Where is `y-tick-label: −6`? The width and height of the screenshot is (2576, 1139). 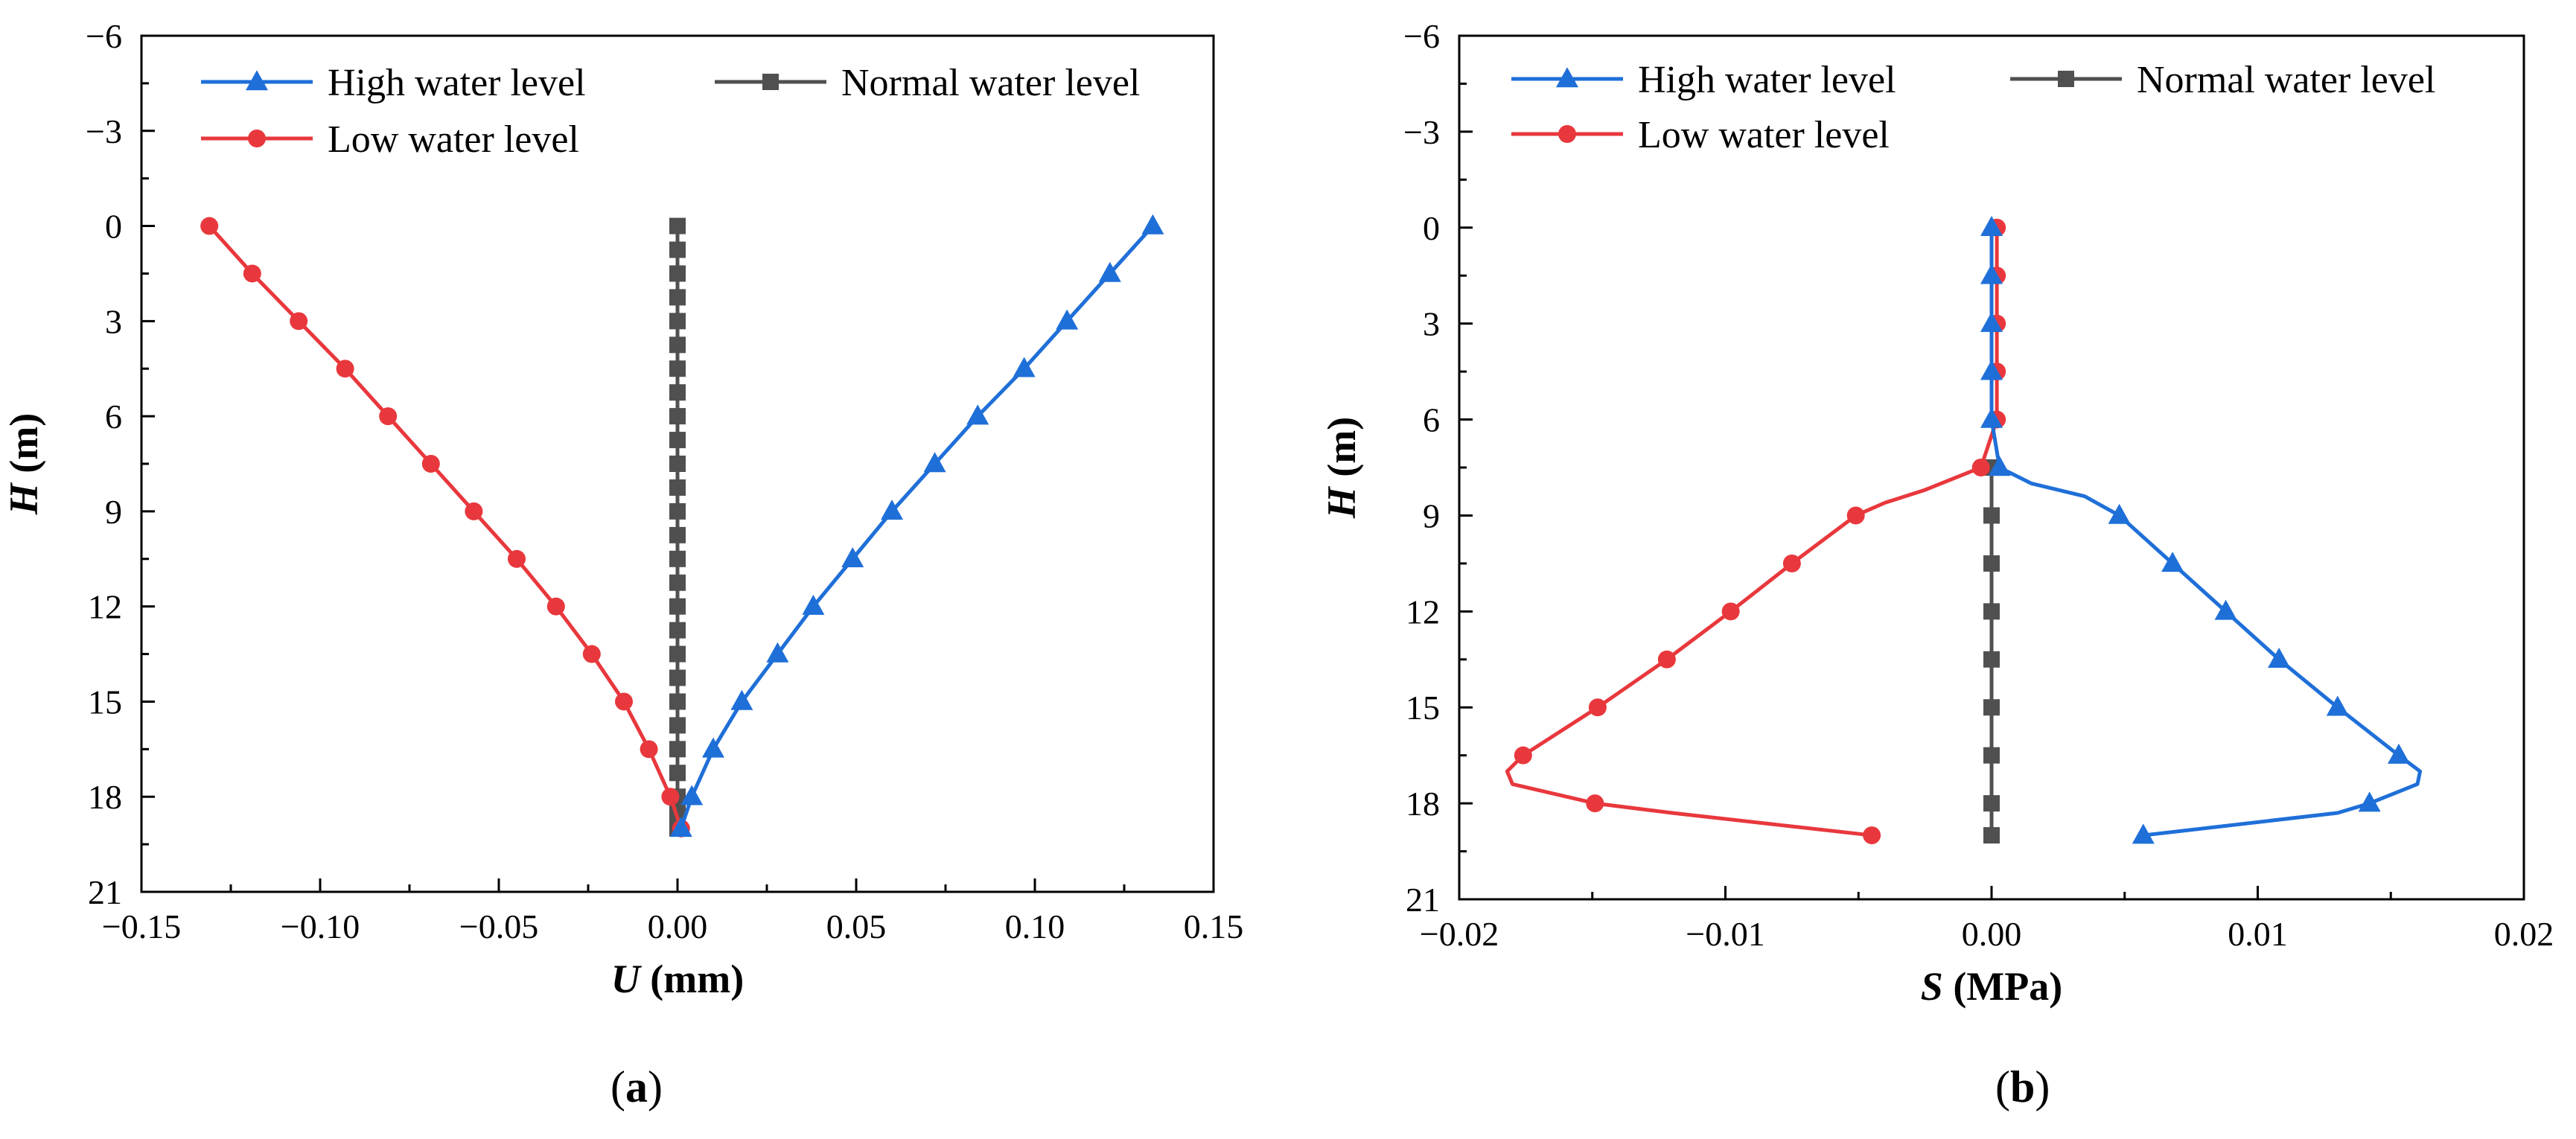 y-tick-label: −6 is located at coordinates (1421, 36).